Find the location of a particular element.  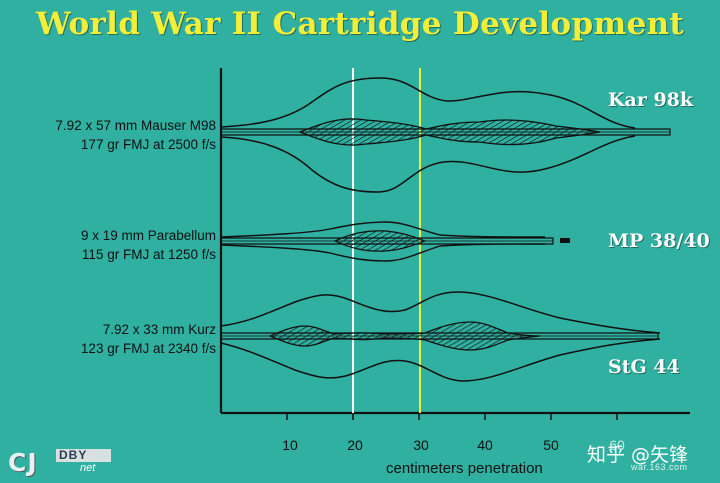

logo-suffix: net is located at coordinates (88, 468).